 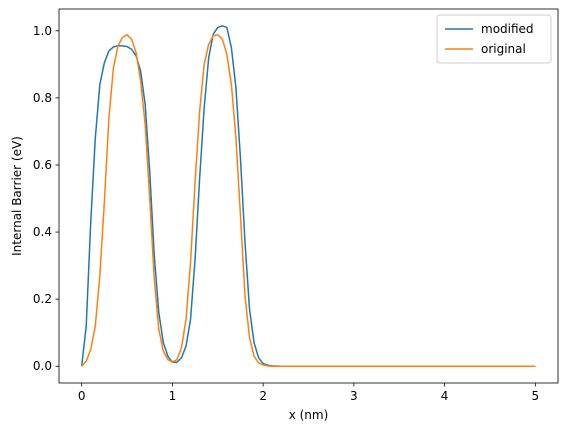 I want to click on y-tick-label: 0.2, so click(x=42, y=299).